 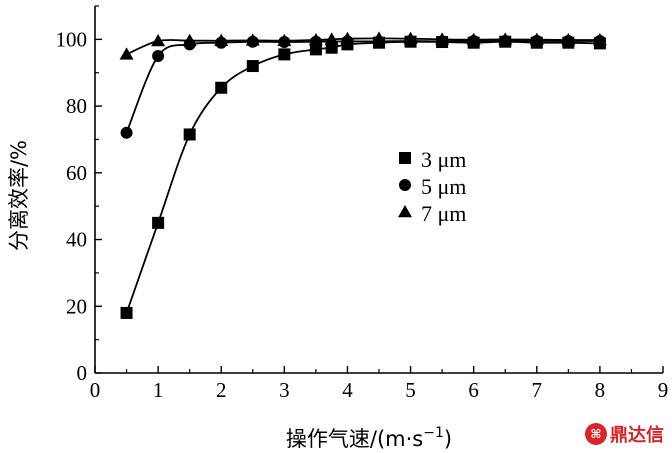 I want to click on x-tick-label: 0, so click(x=95, y=390).